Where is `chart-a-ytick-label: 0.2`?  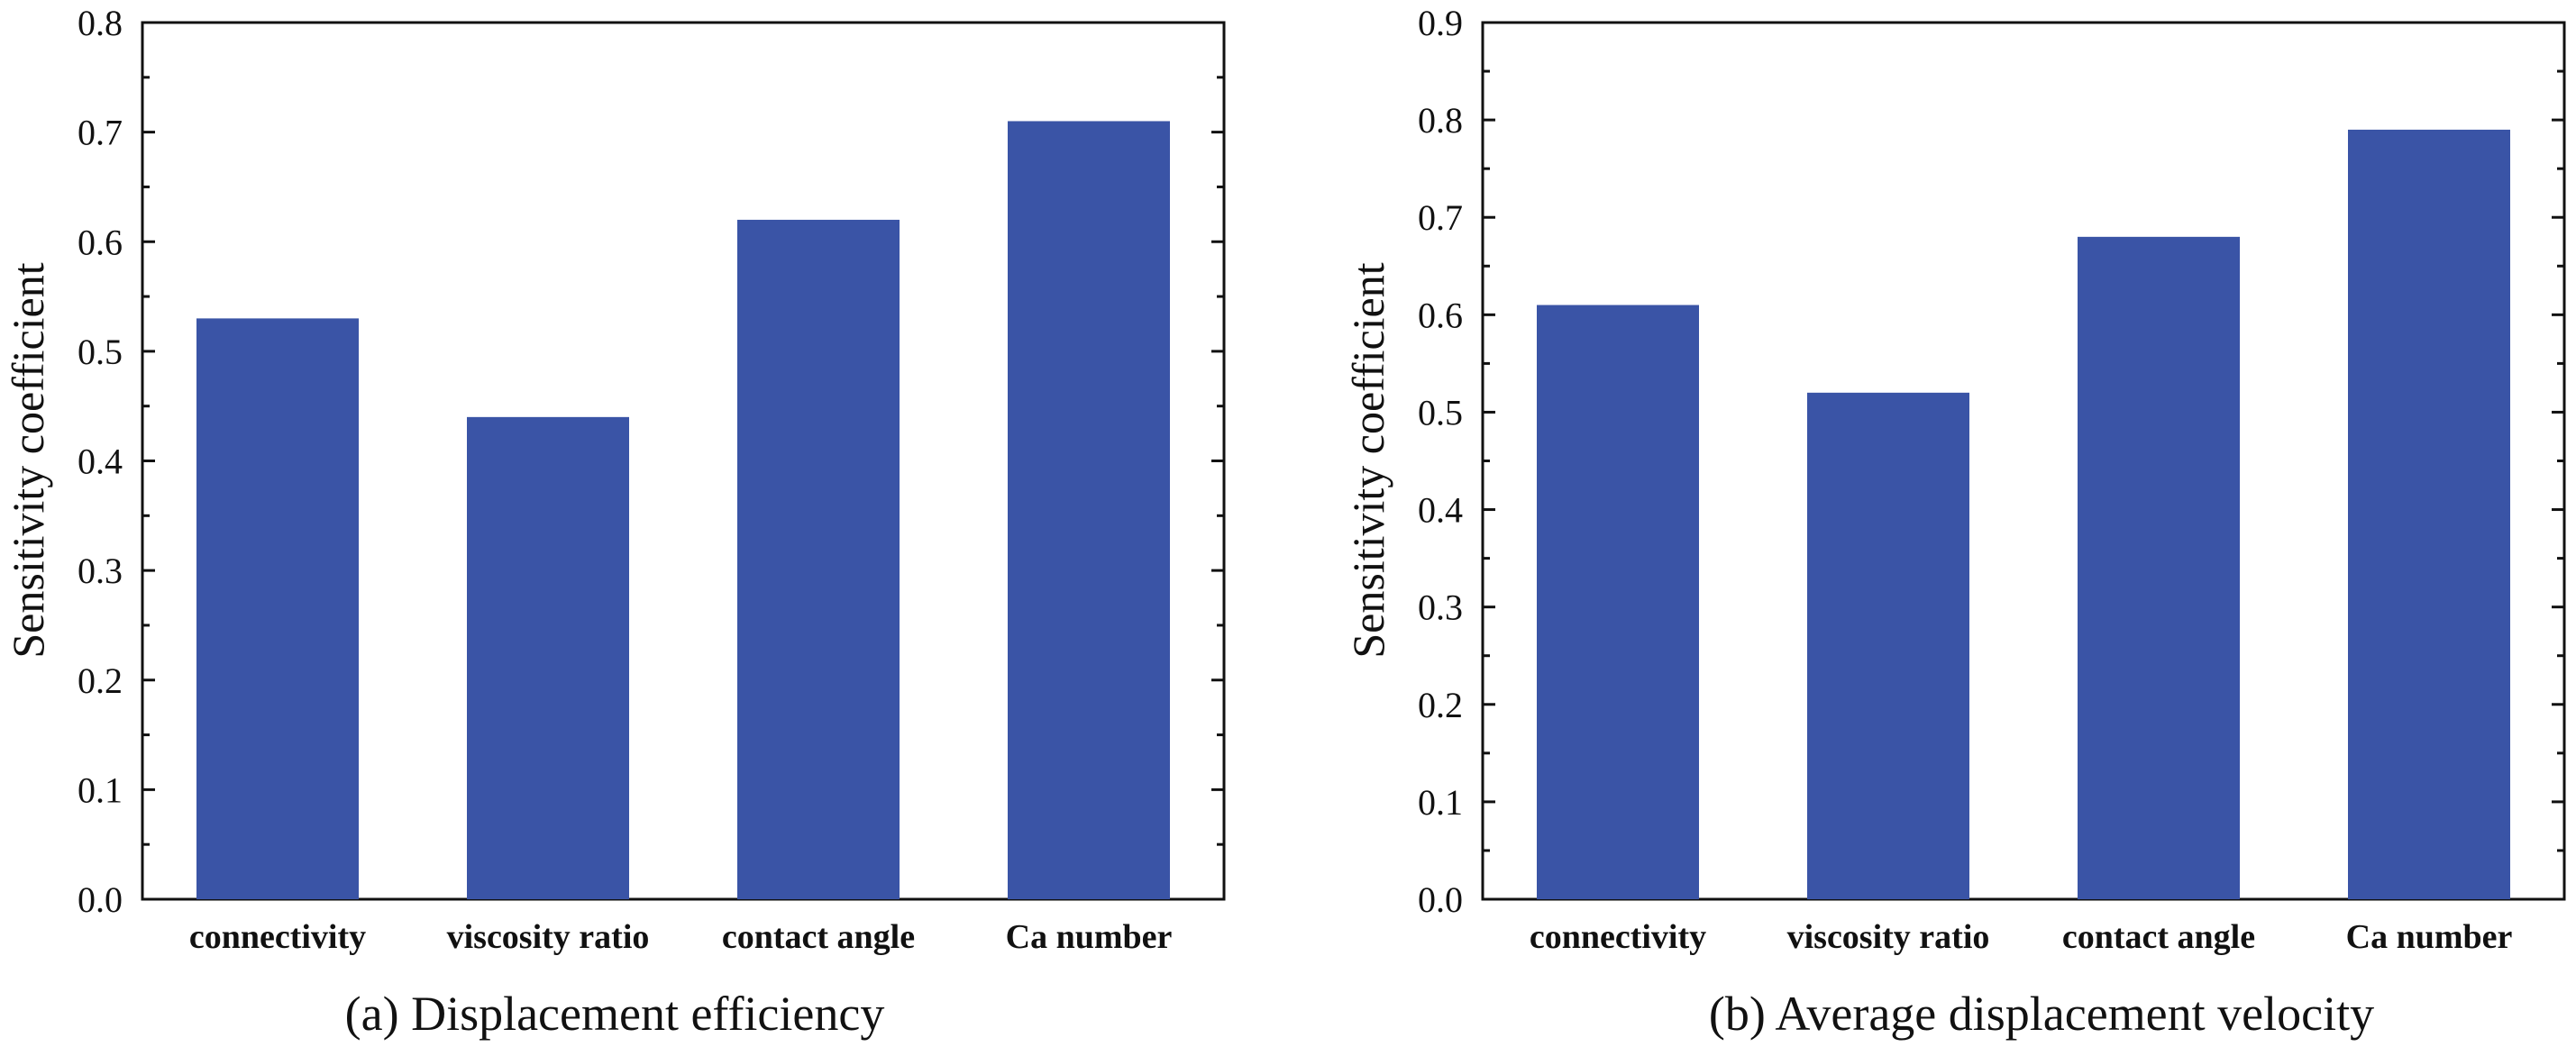
chart-a-ytick-label: 0.2 is located at coordinates (100, 680).